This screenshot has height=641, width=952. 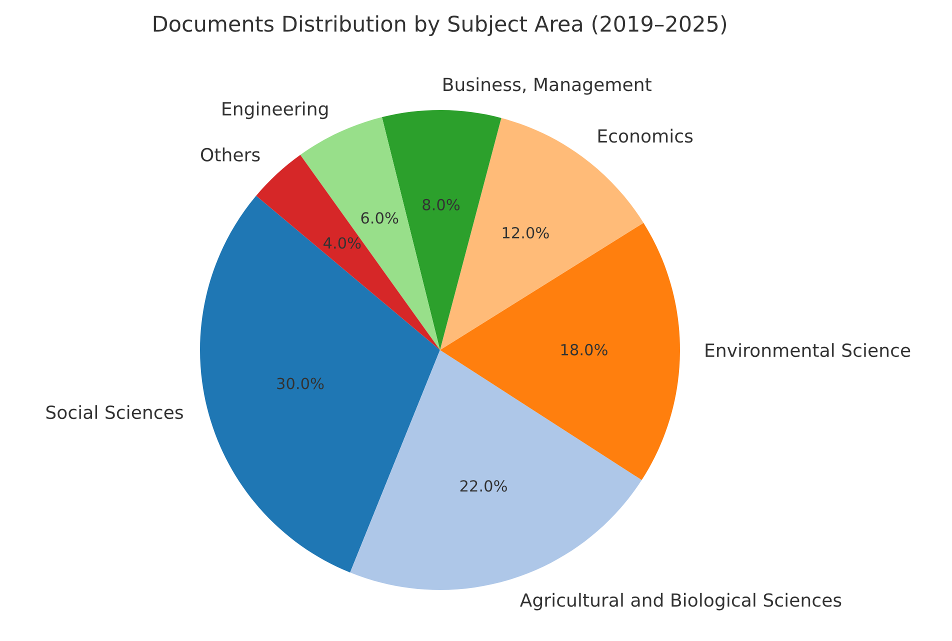 I want to click on slice-label: Engineering, so click(x=275, y=111).